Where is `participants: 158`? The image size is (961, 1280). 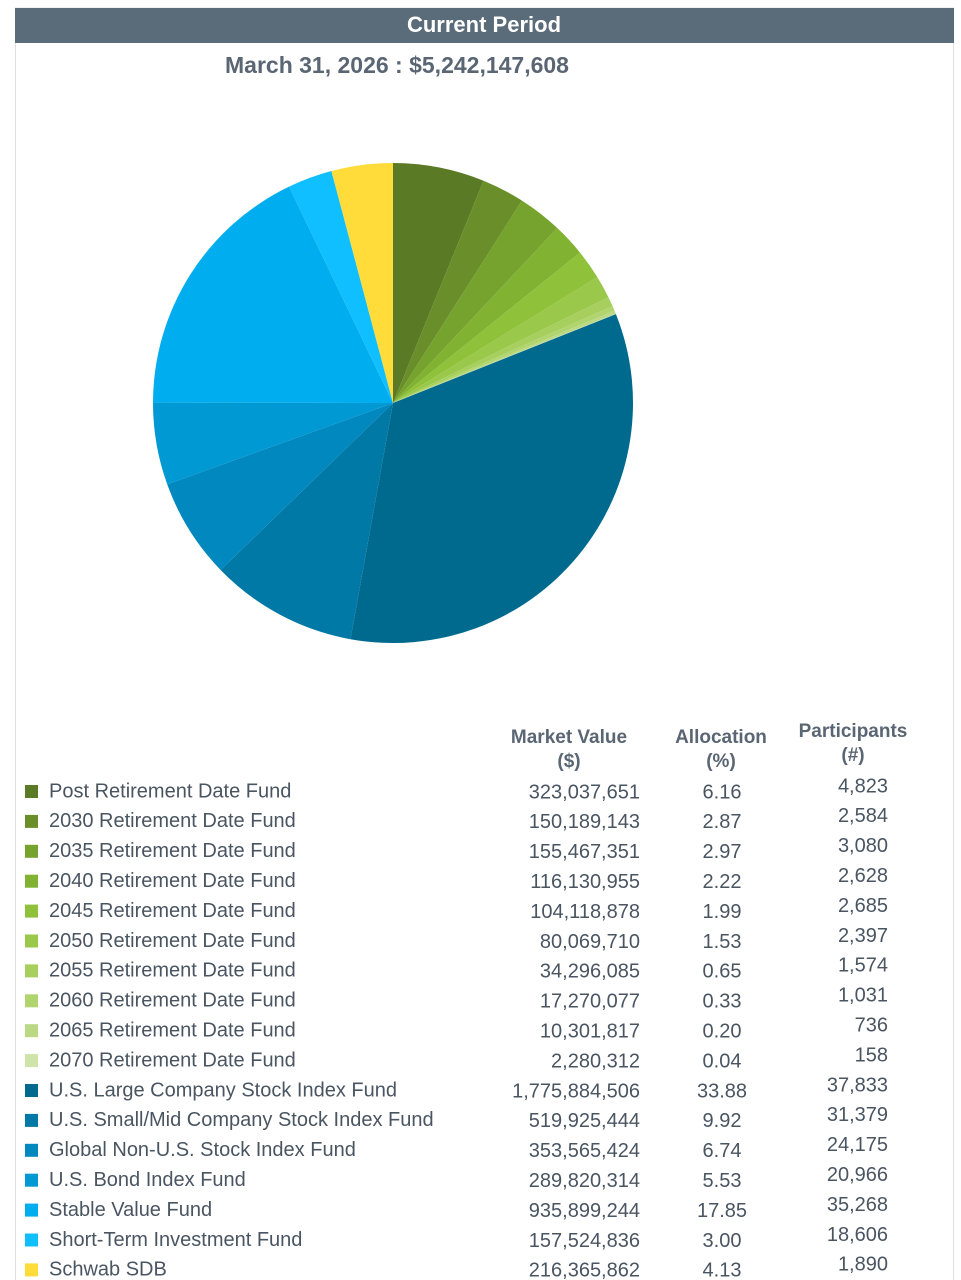
participants: 158 is located at coordinates (871, 1055).